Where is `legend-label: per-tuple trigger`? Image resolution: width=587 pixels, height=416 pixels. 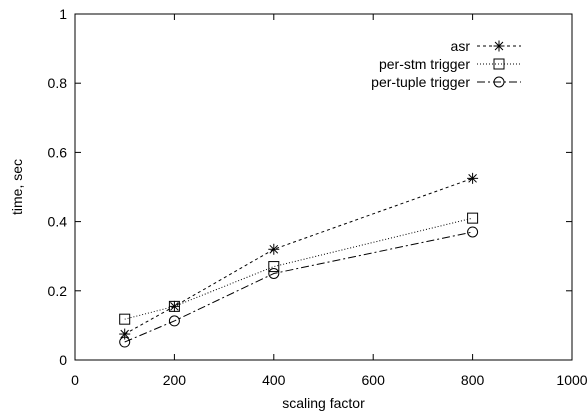
legend-label: per-tuple trigger is located at coordinates (420, 82).